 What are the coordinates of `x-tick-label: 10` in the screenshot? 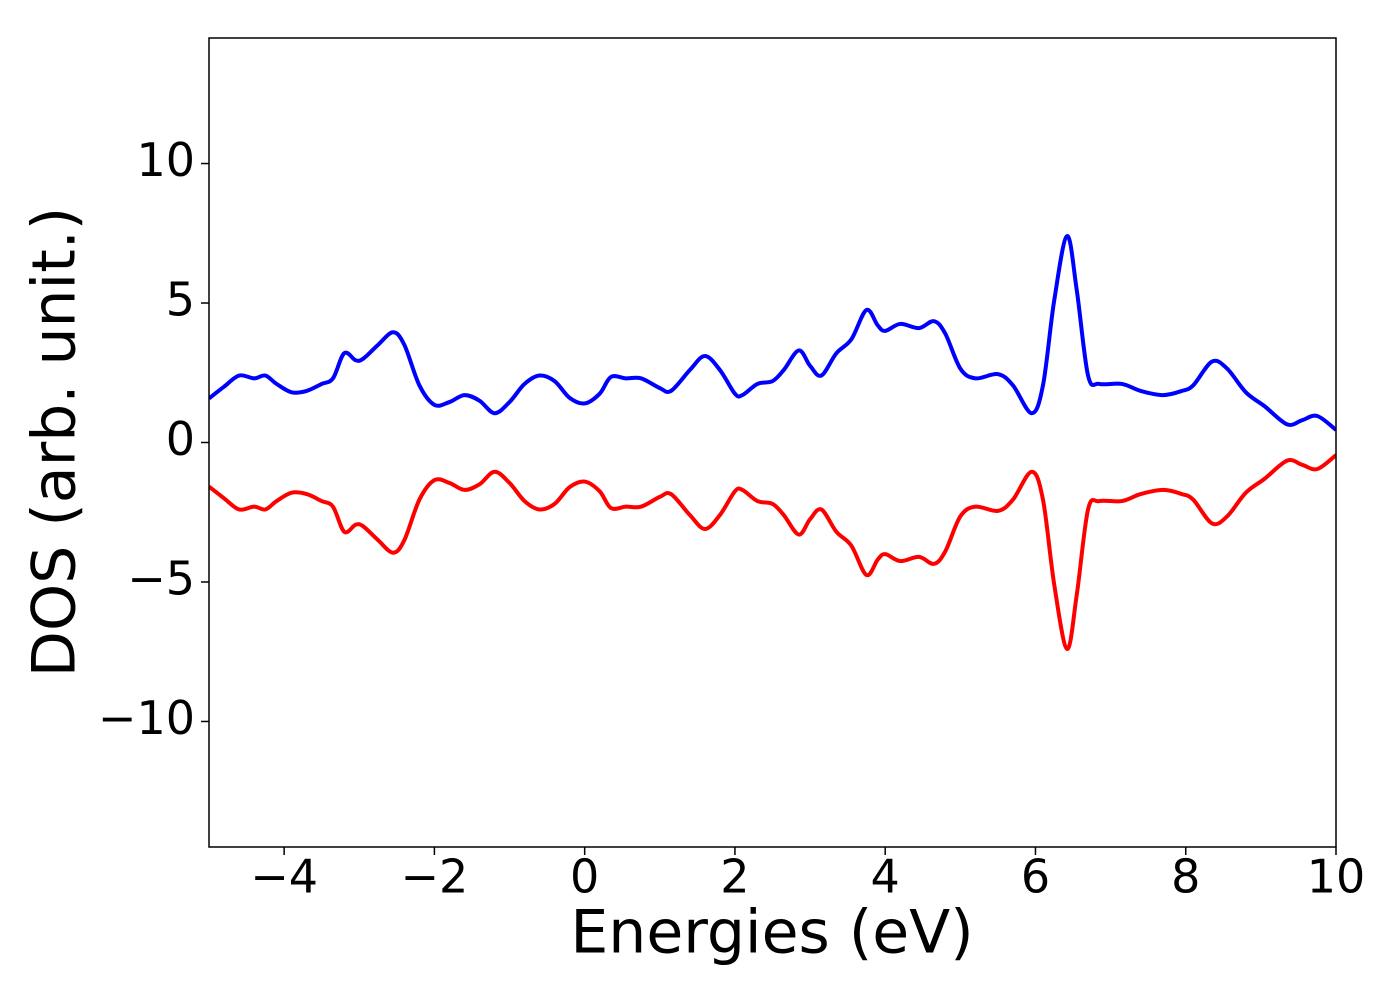 It's located at (1336, 877).